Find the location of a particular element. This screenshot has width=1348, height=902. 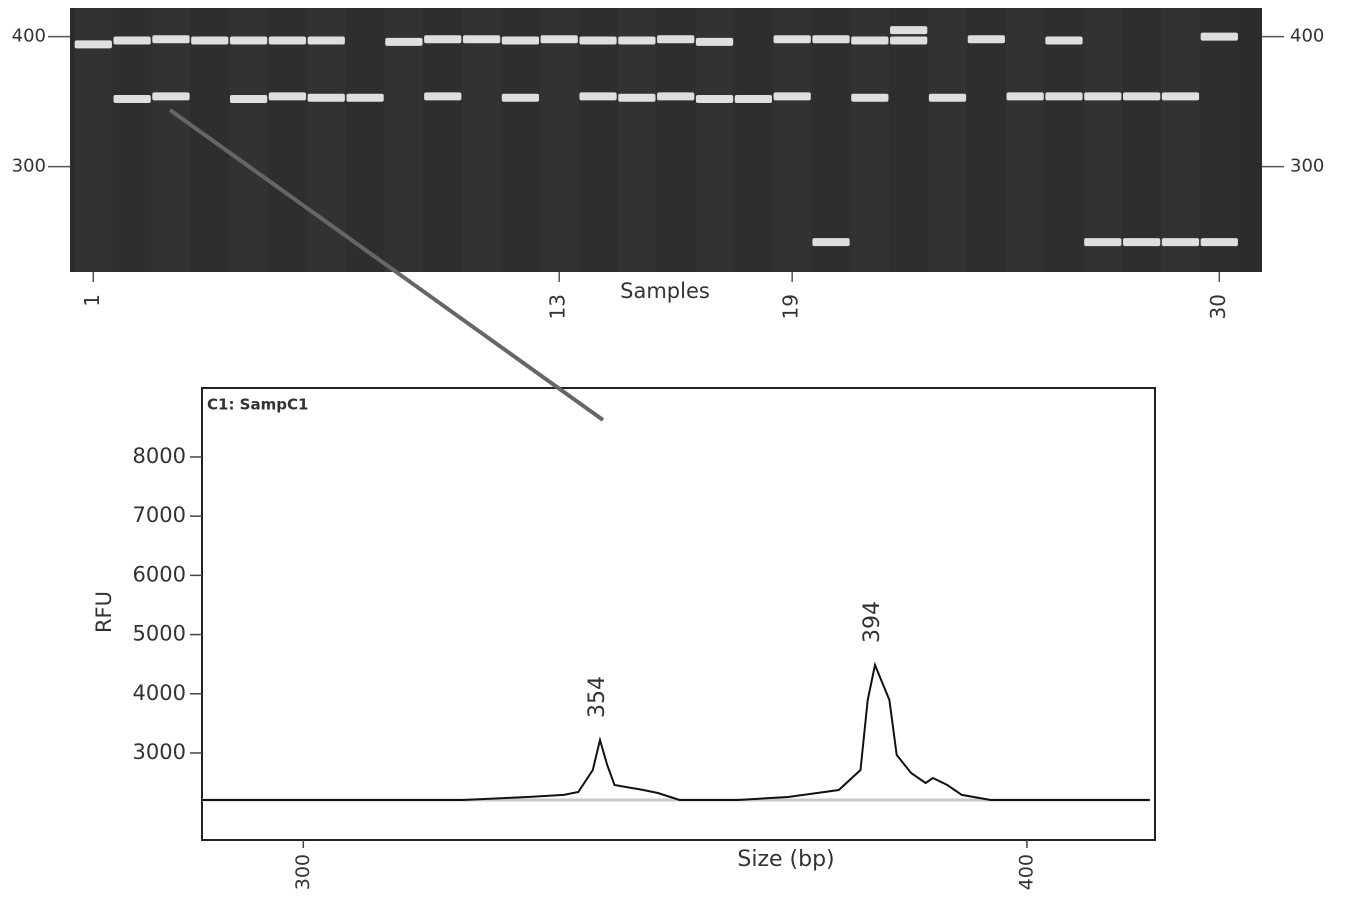

y-tick-label: 400 is located at coordinates (29, 36).